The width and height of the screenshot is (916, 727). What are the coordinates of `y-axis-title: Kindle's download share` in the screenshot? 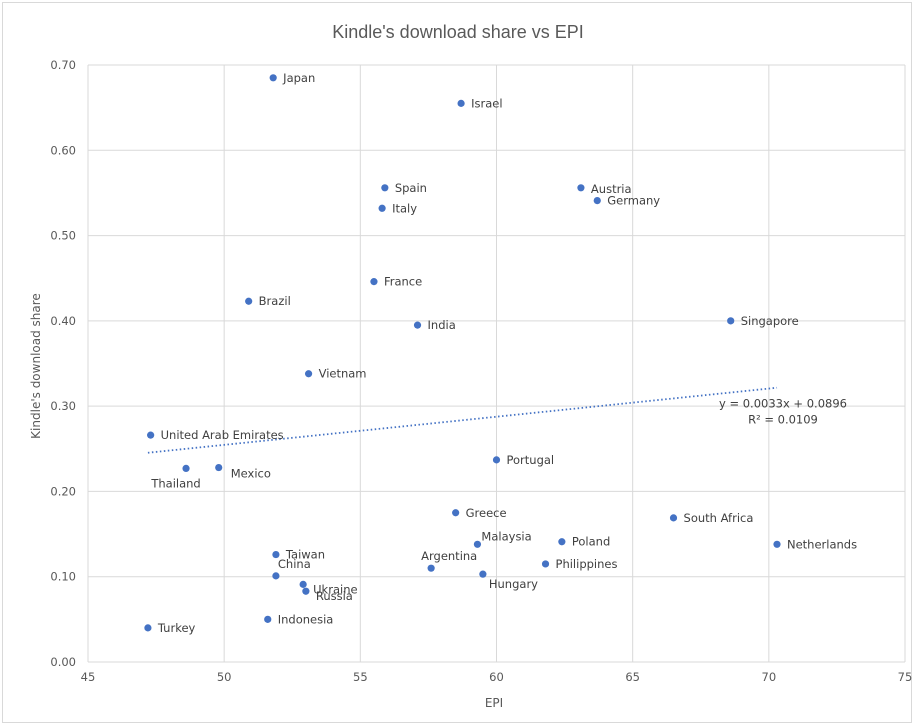 It's located at (36, 366).